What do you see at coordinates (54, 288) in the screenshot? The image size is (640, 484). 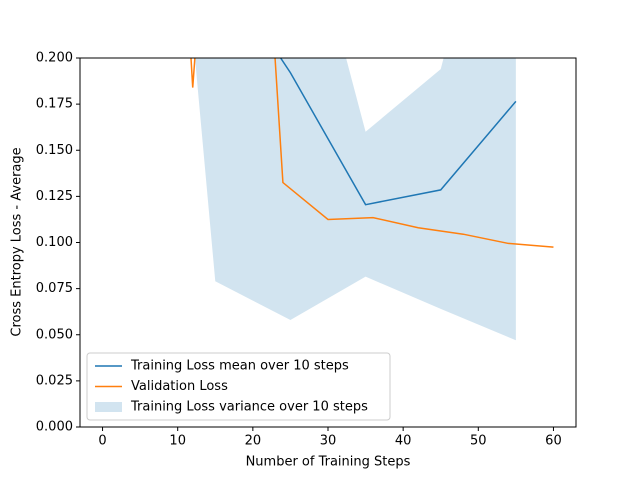 I see `y-tick-label: 0.075` at bounding box center [54, 288].